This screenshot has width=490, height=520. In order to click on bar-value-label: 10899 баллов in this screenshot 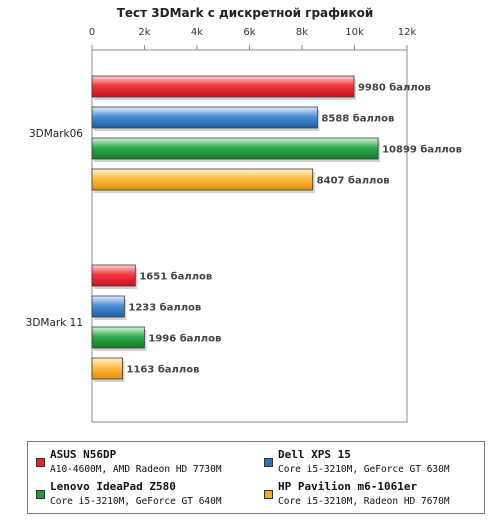, I will do `click(422, 150)`.